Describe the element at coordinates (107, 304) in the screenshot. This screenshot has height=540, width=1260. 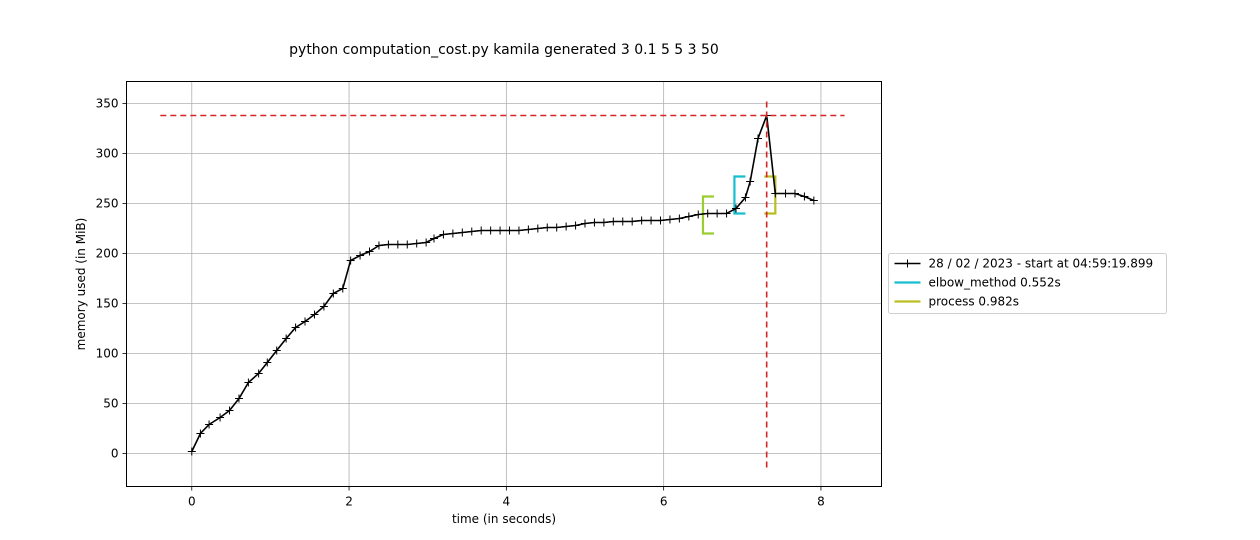
I see `y-tick-label: 150` at that location.